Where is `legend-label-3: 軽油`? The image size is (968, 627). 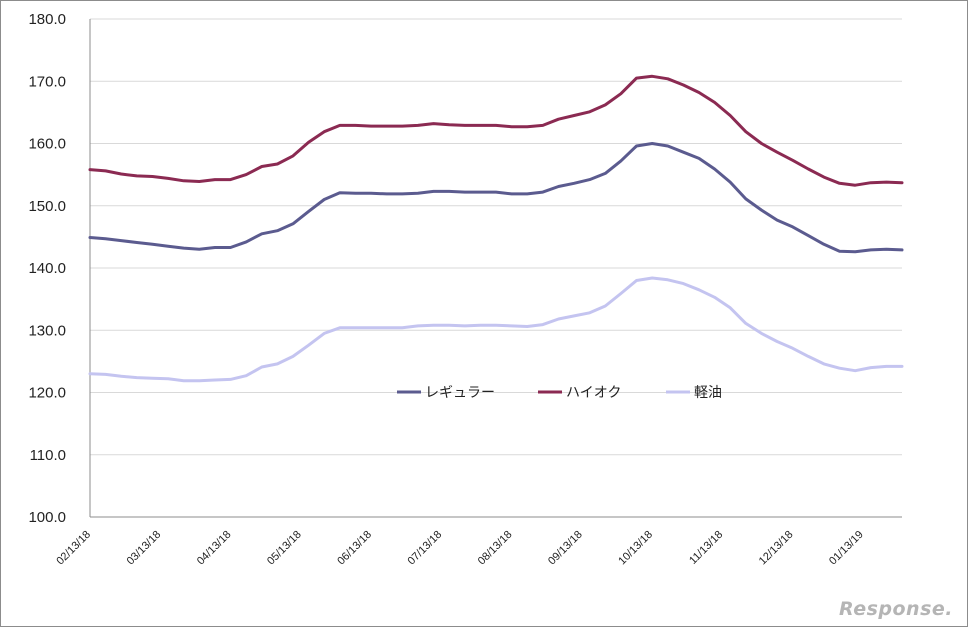 legend-label-3: 軽油 is located at coordinates (708, 393).